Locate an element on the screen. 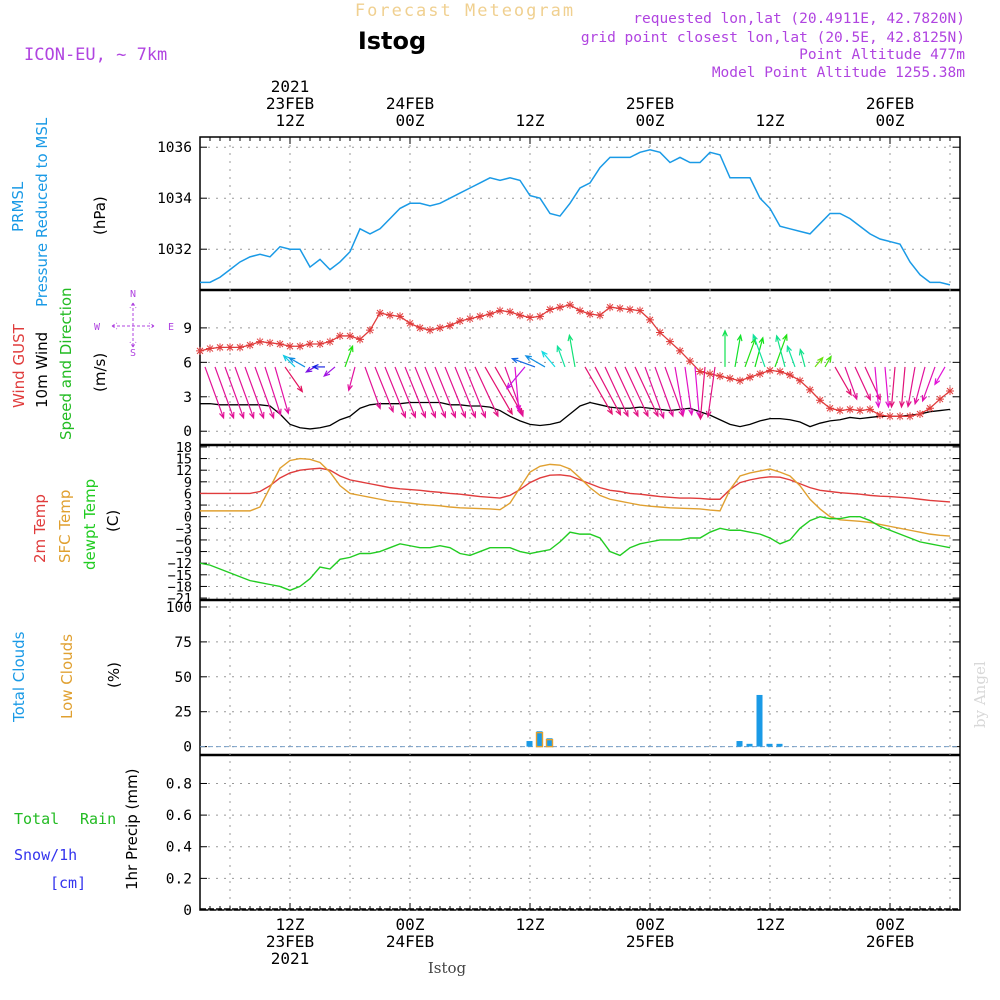  low-clouds-label: Low Clouds is located at coordinates (67, 676).